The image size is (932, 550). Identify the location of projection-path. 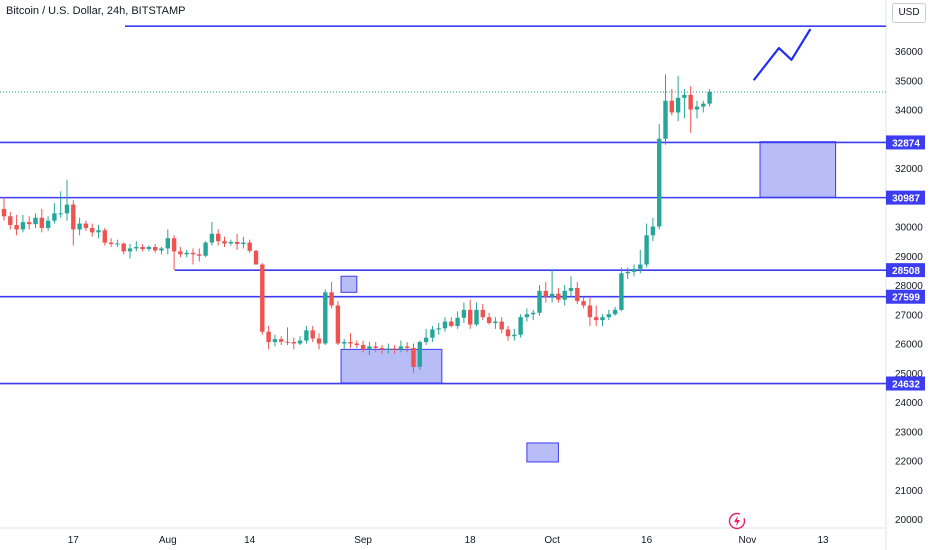
(782, 54).